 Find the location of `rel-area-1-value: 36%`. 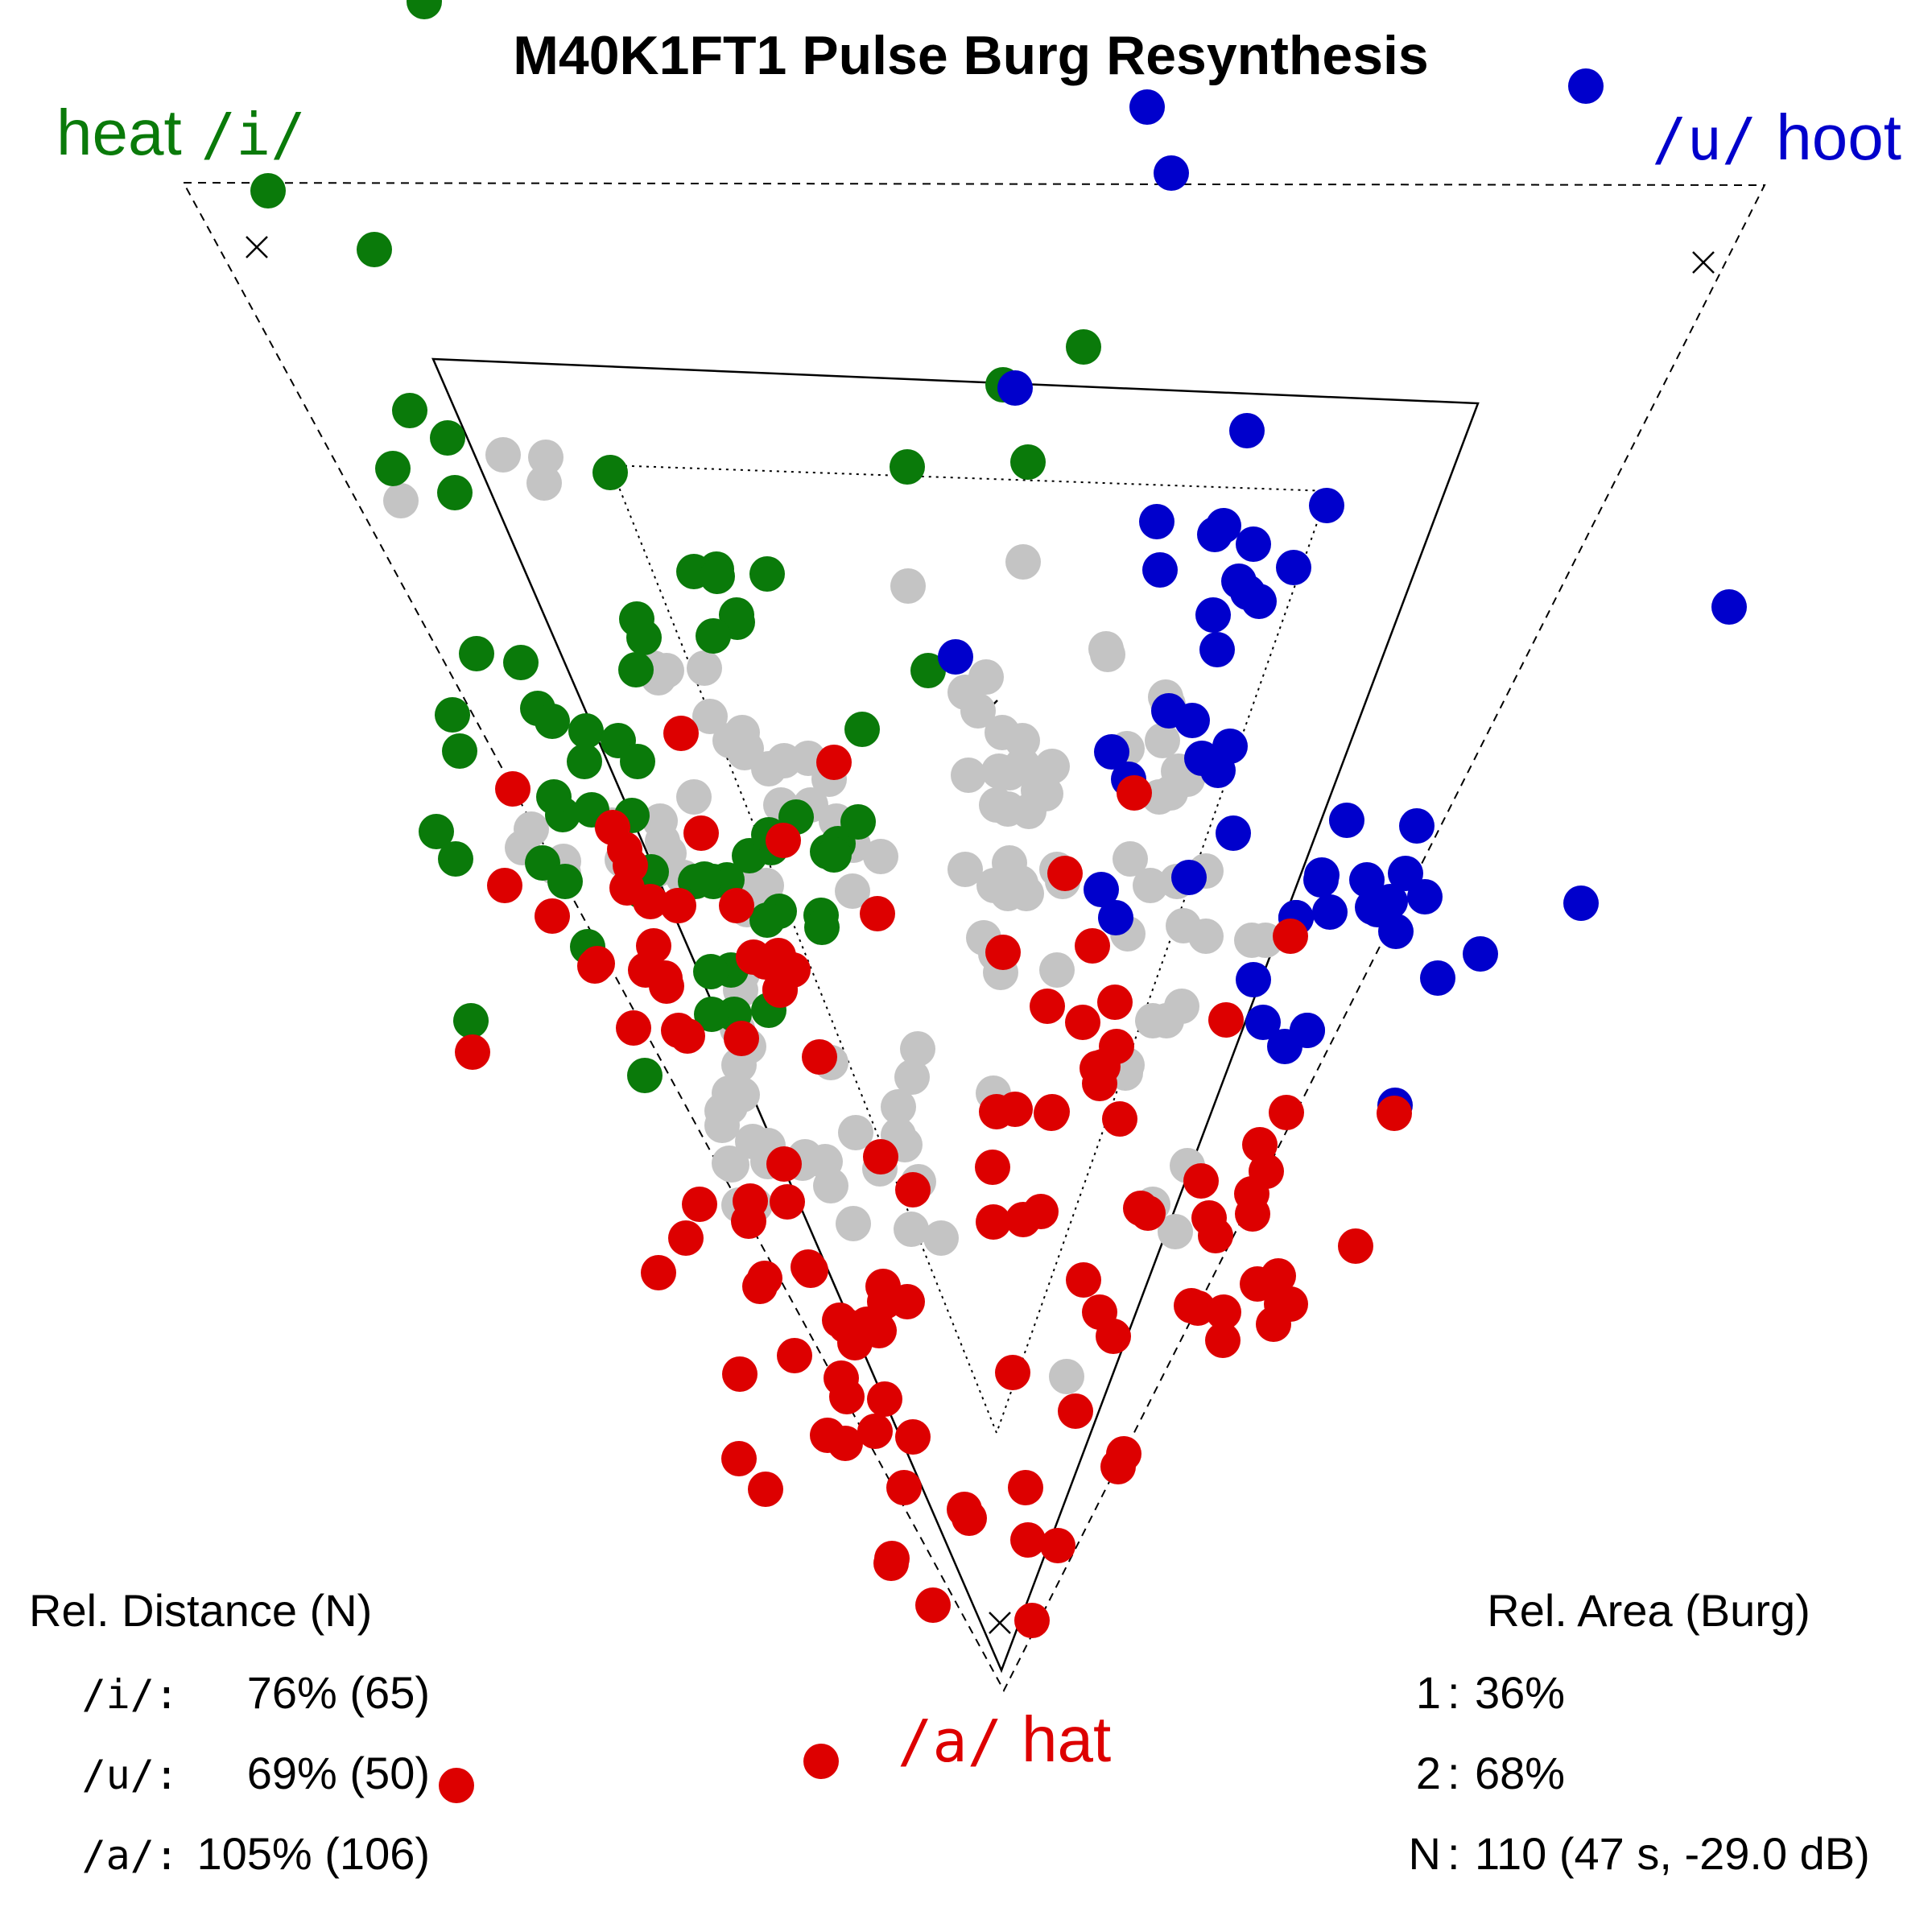

rel-area-1-value: 36% is located at coordinates (1520, 1692).